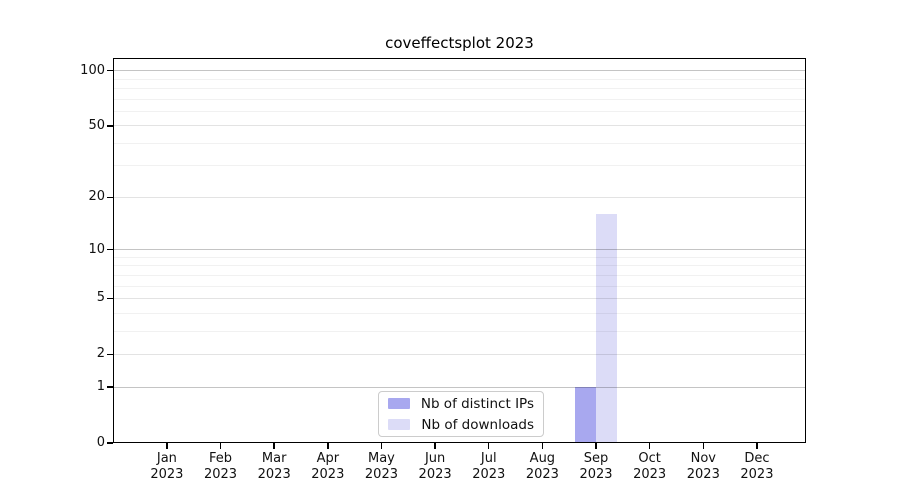 Image resolution: width=900 pixels, height=500 pixels. What do you see at coordinates (461, 414) in the screenshot?
I see `legend: Nb of distinct IPs Nb of downloads` at bounding box center [461, 414].